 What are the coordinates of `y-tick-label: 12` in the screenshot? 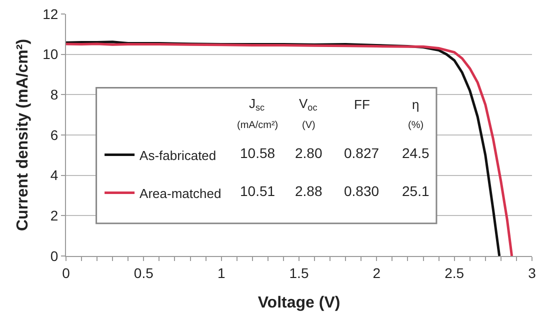 It's located at (50, 14).